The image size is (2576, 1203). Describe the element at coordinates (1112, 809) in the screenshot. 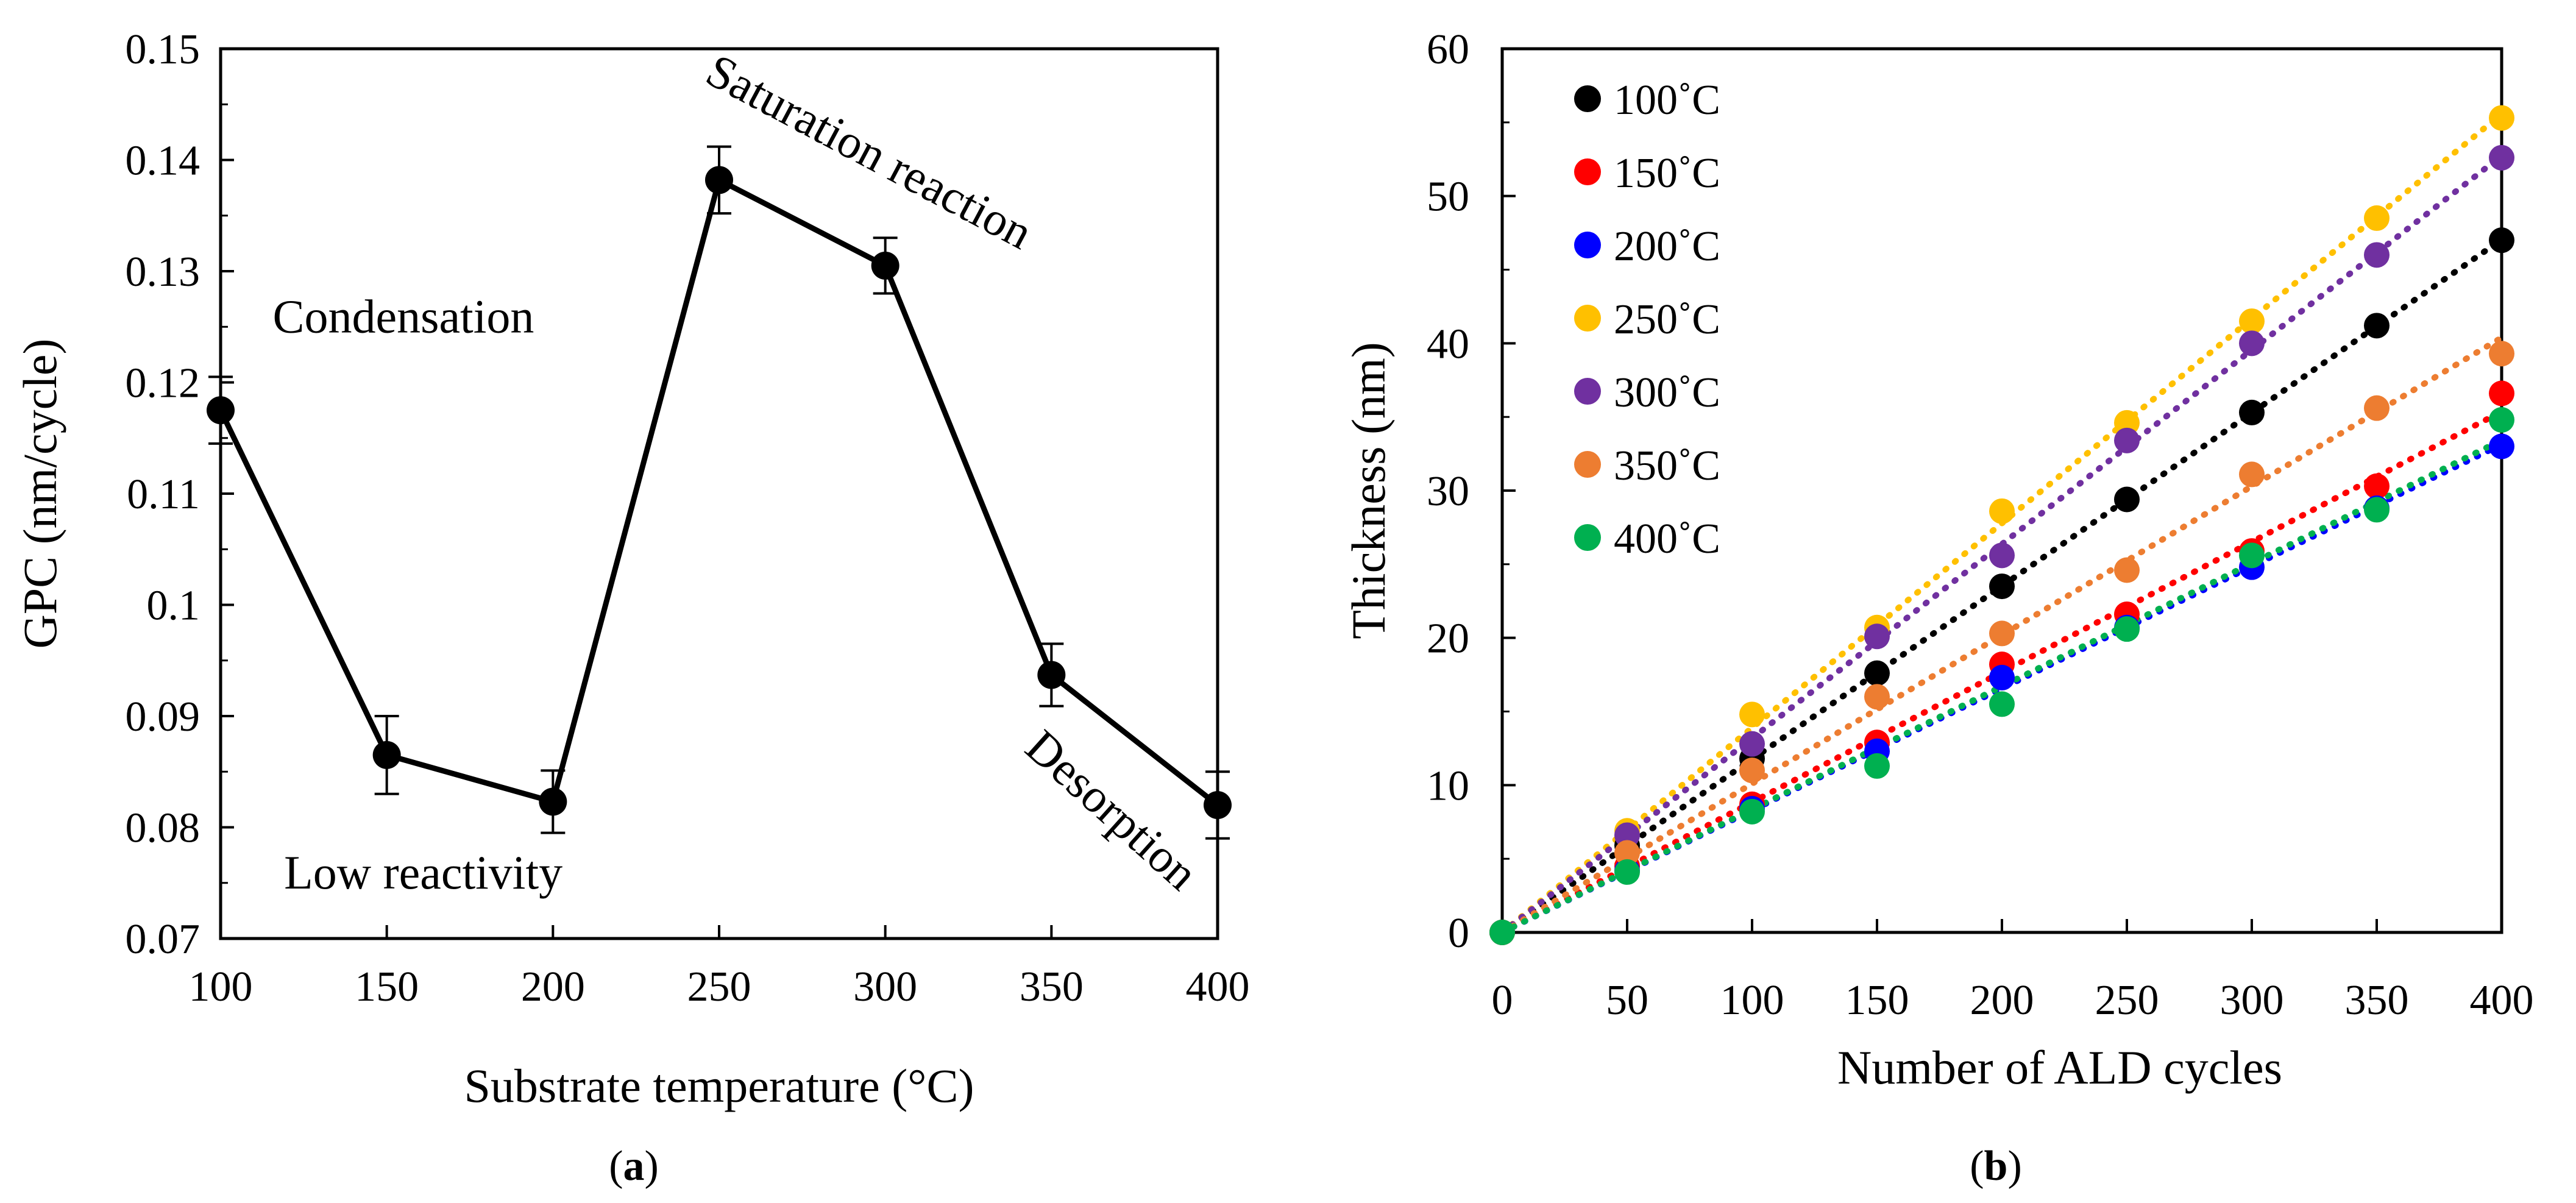

I see `panel-a-annotation: Desorption` at that location.